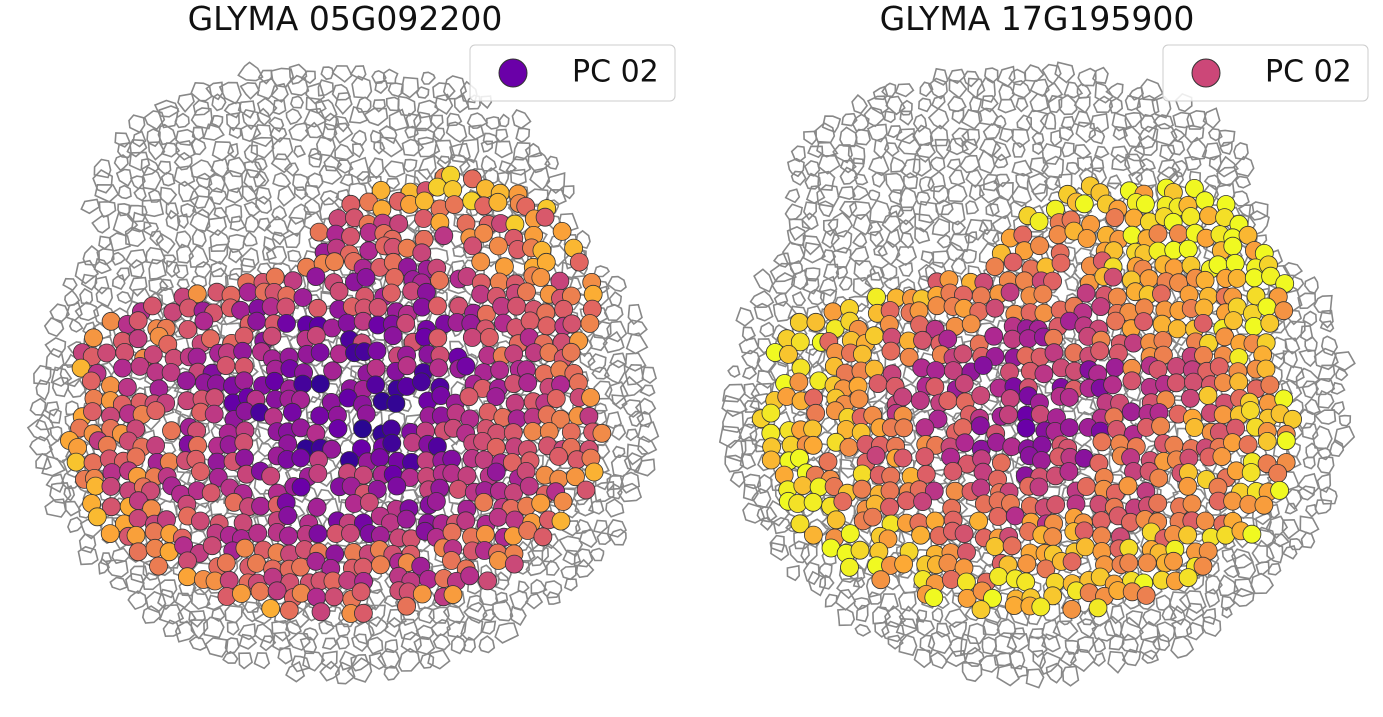 This screenshot has width=1383, height=717. Describe the element at coordinates (1206, 73) in the screenshot. I see `legend-marker` at that location.